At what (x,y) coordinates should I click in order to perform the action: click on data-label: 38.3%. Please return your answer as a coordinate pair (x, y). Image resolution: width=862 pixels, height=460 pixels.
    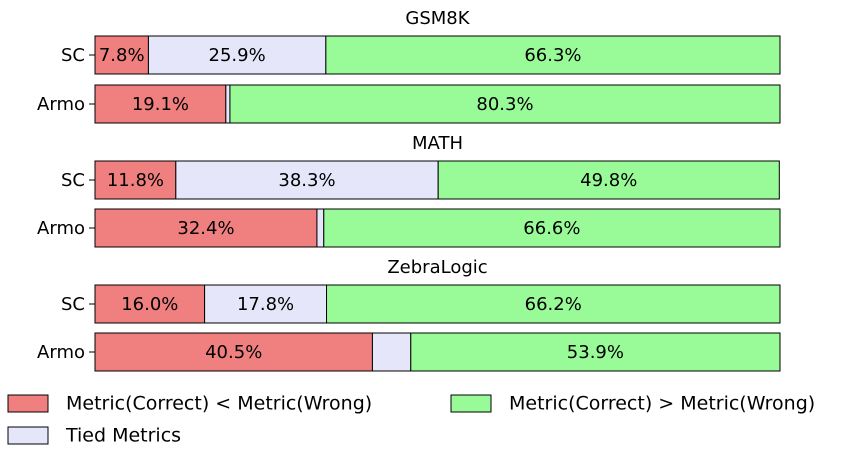
    Looking at the image, I should click on (306, 180).